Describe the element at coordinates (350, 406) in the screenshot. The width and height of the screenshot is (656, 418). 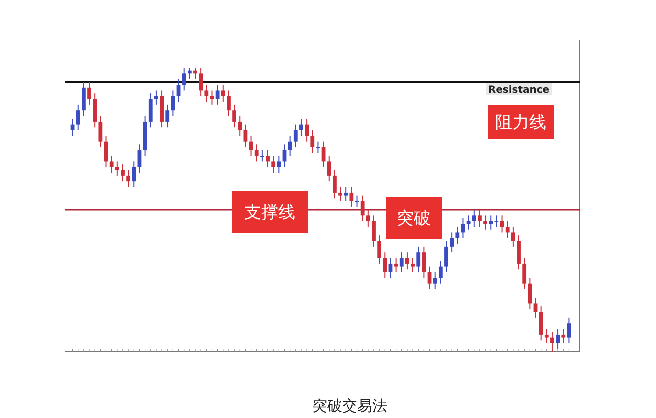
I see `text: 突破交易法` at that location.